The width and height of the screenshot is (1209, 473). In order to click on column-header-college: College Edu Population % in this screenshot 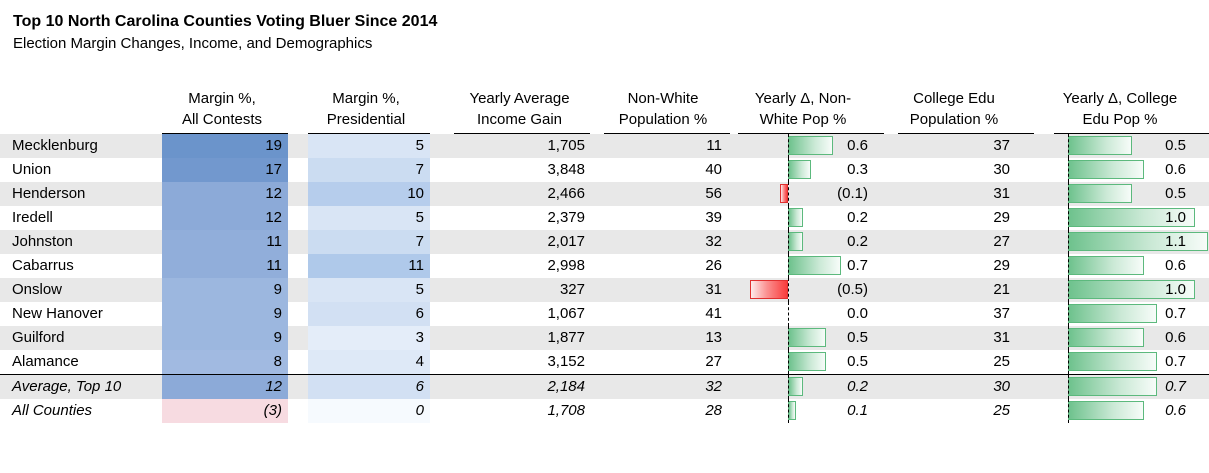, I will do `click(966, 111)`.